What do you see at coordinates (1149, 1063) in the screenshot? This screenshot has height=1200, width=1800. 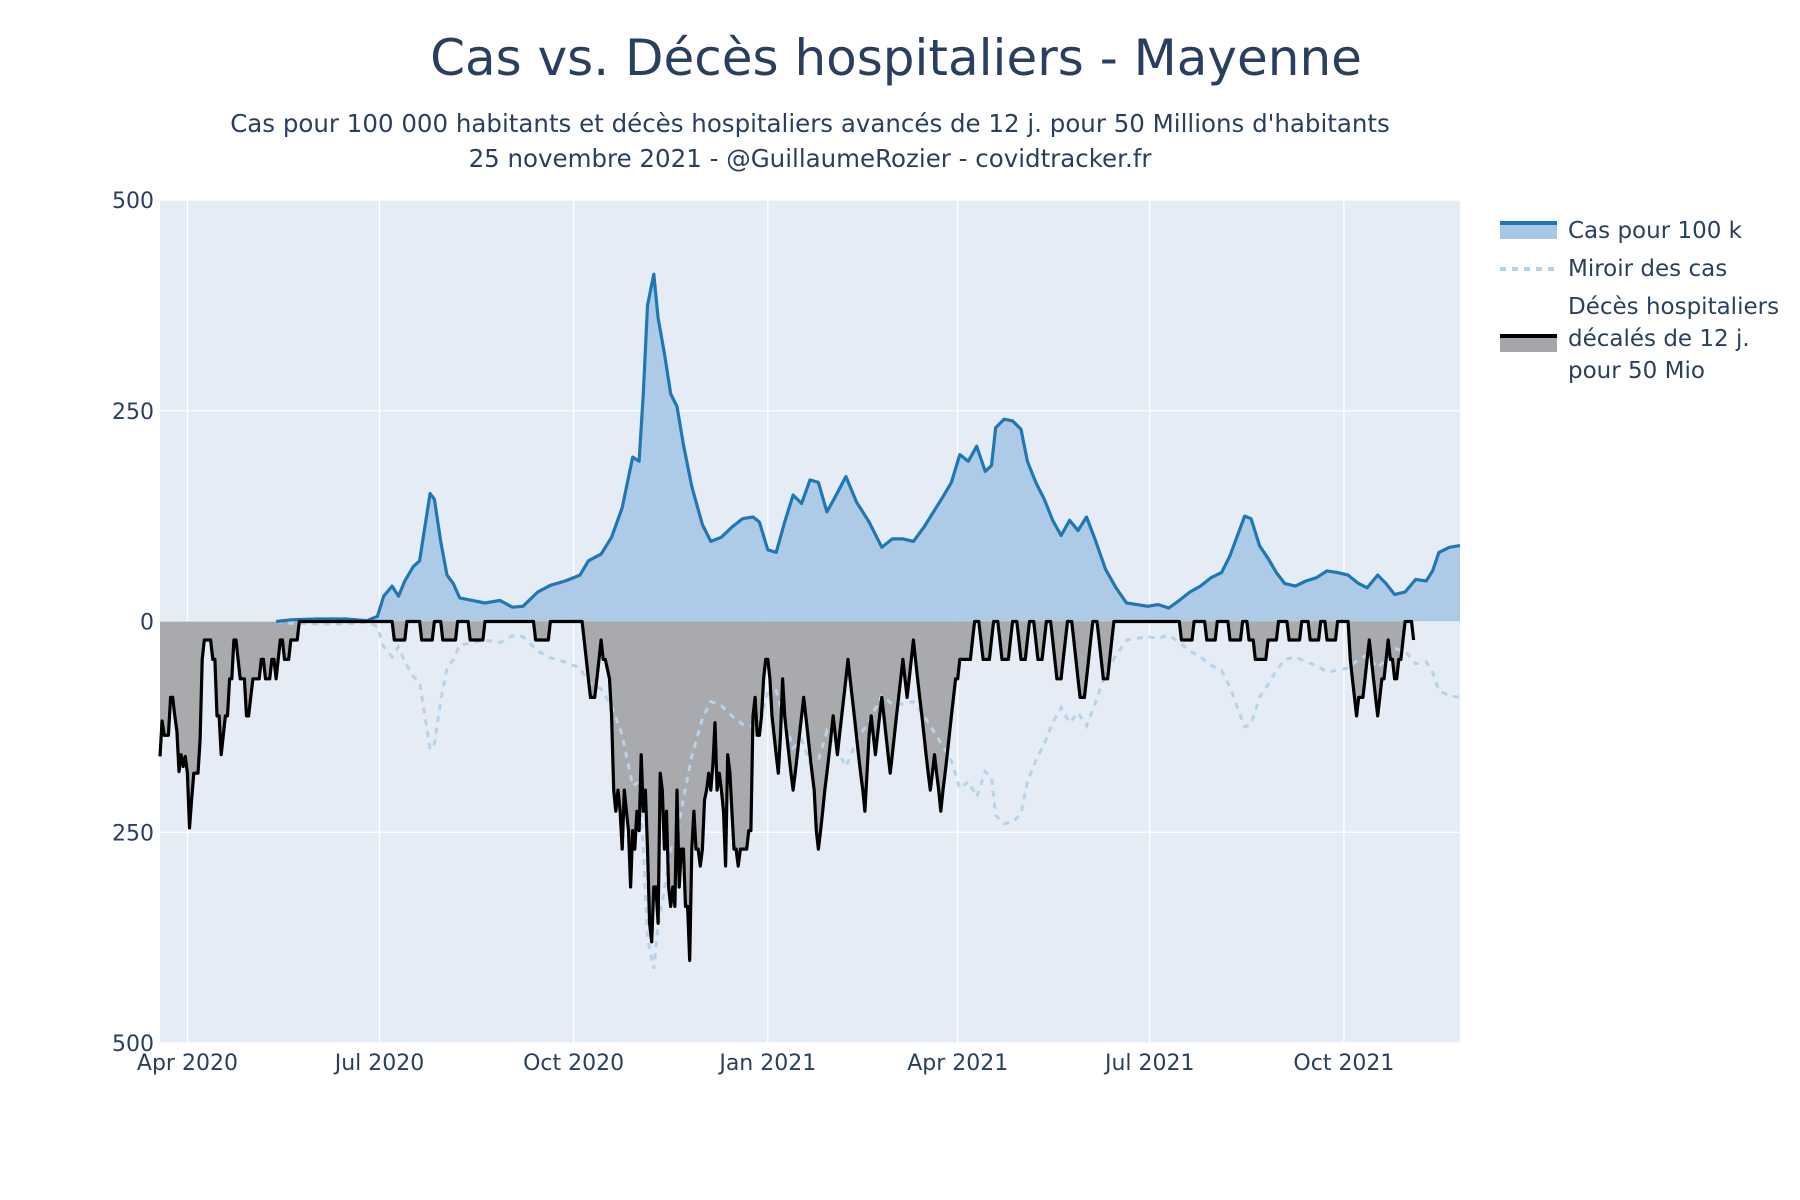 I see `x-tick-label: Jul 2021` at bounding box center [1149, 1063].